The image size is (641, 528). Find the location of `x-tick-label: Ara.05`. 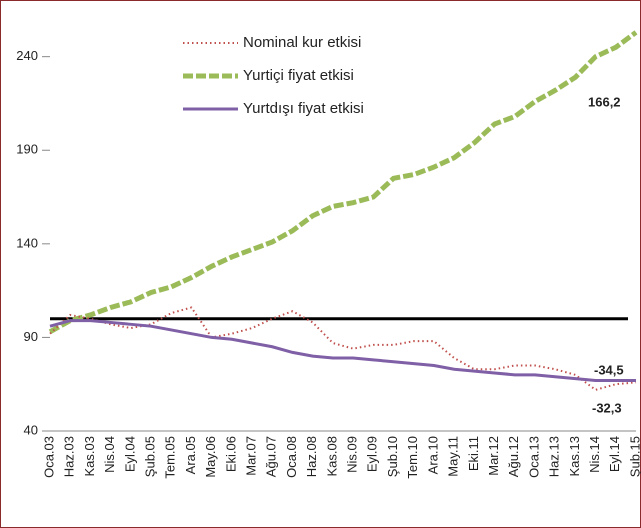

x-tick-label: Ara.05 is located at coordinates (190, 455).